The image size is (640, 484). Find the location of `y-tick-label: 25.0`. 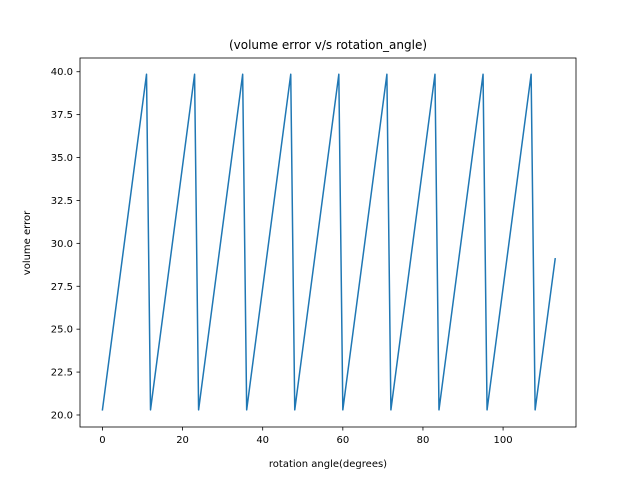

y-tick-label: 25.0 is located at coordinates (62, 330).